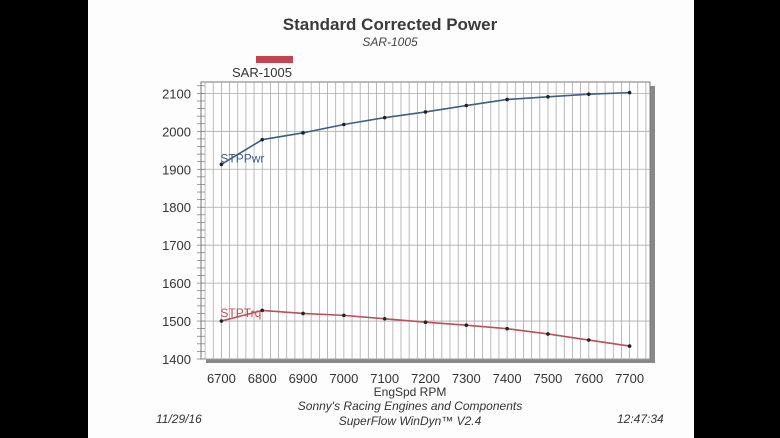 The image size is (780, 438). What do you see at coordinates (242, 158) in the screenshot?
I see `series-label-stppwr: STPPwr` at bounding box center [242, 158].